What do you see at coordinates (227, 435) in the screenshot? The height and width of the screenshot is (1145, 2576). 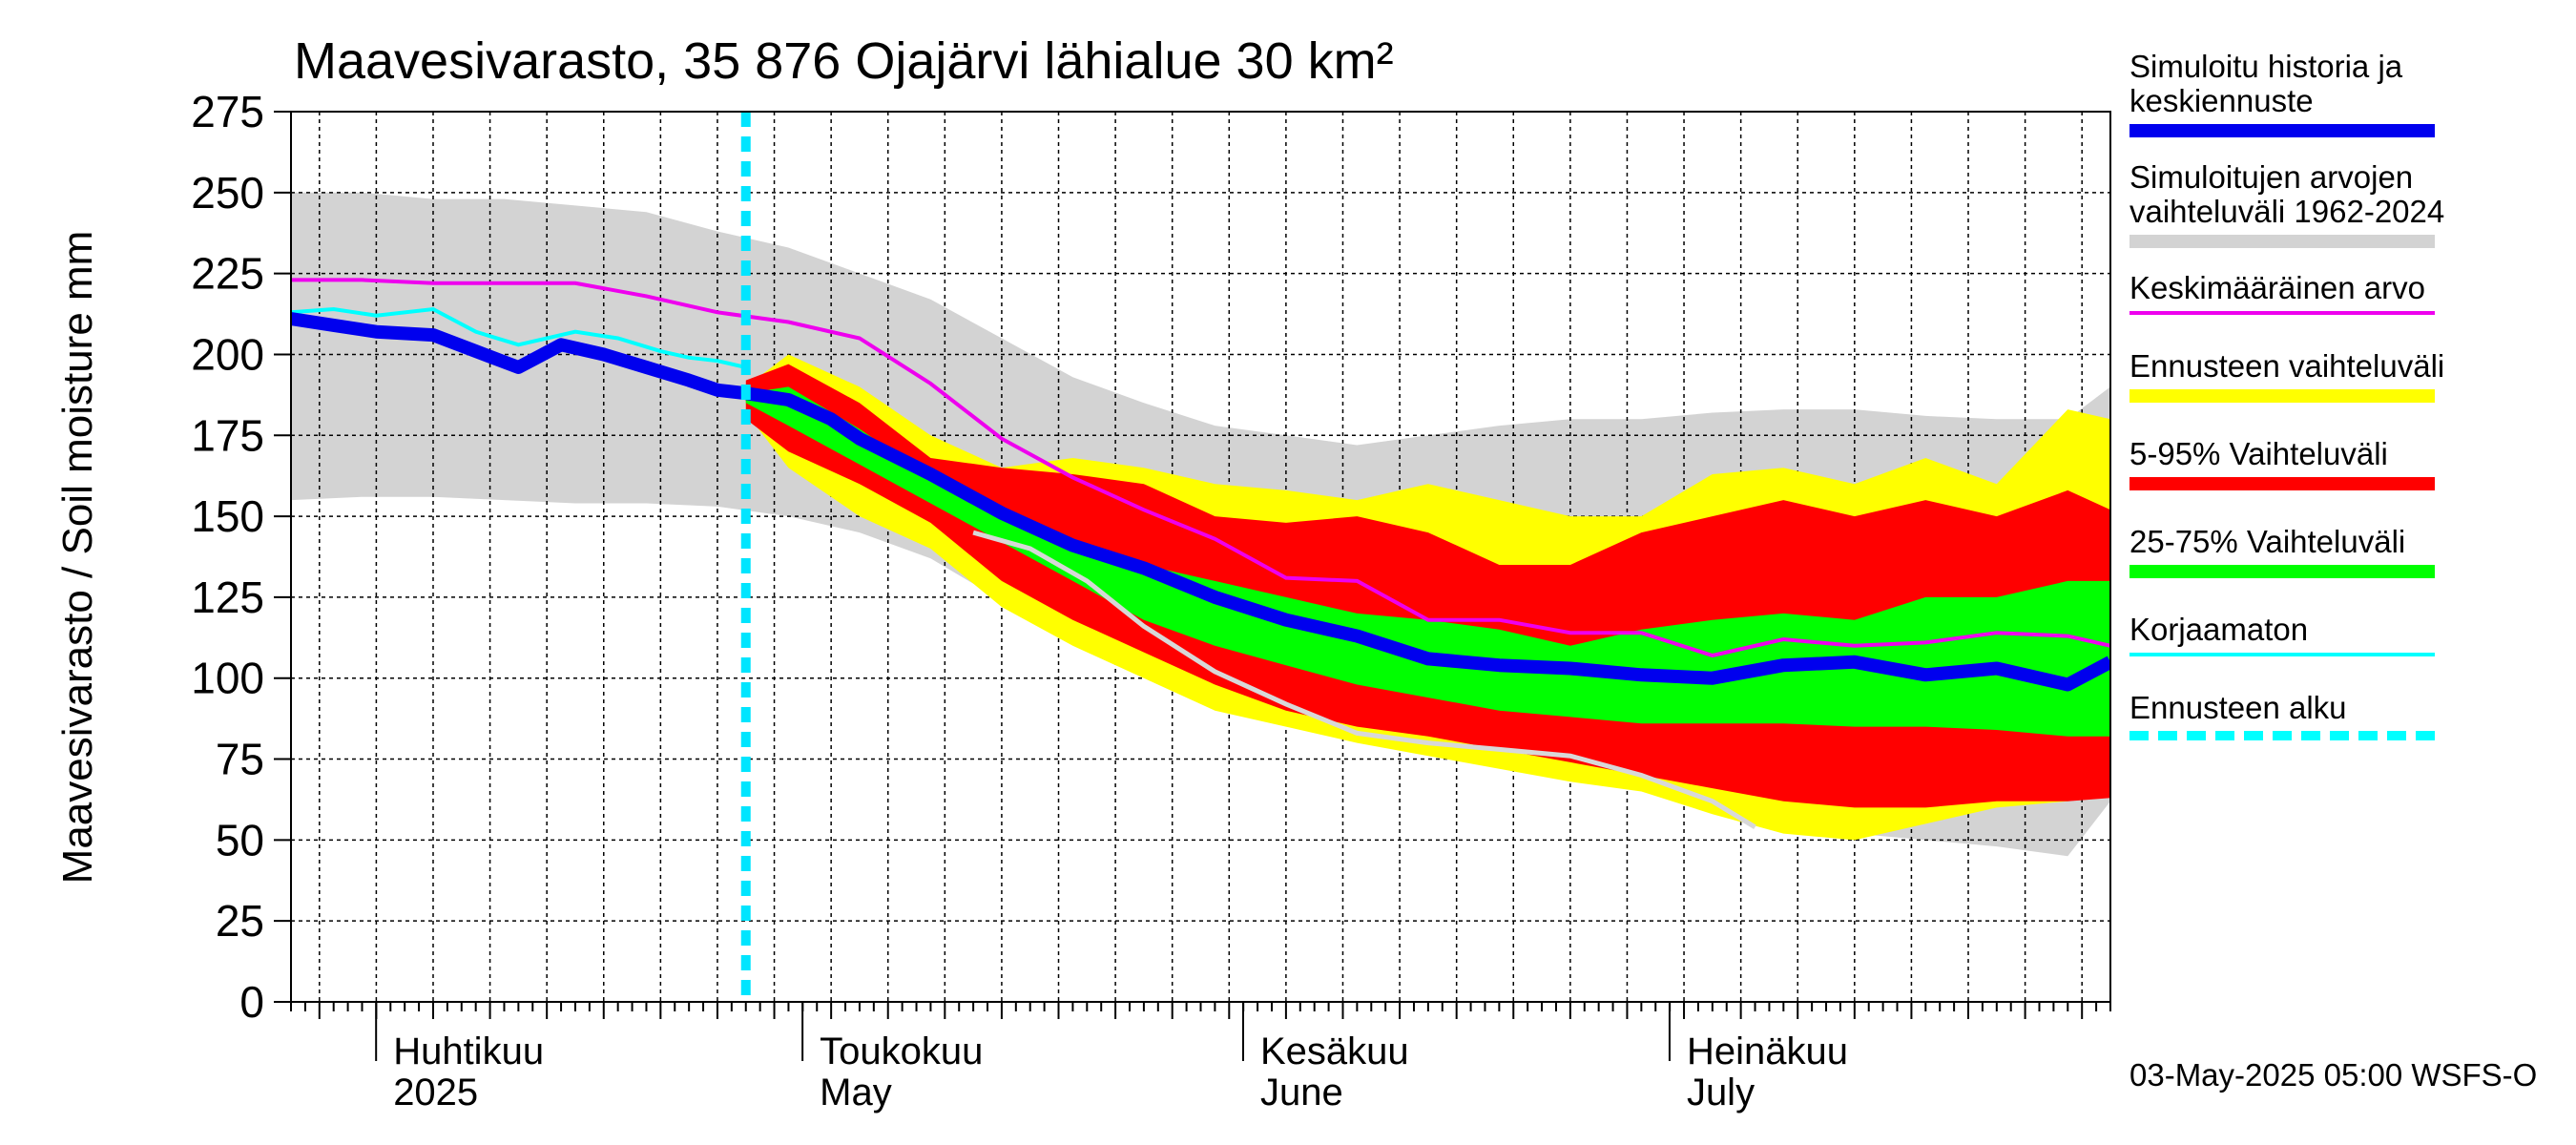 I see `y-tick-label: 175` at bounding box center [227, 435].